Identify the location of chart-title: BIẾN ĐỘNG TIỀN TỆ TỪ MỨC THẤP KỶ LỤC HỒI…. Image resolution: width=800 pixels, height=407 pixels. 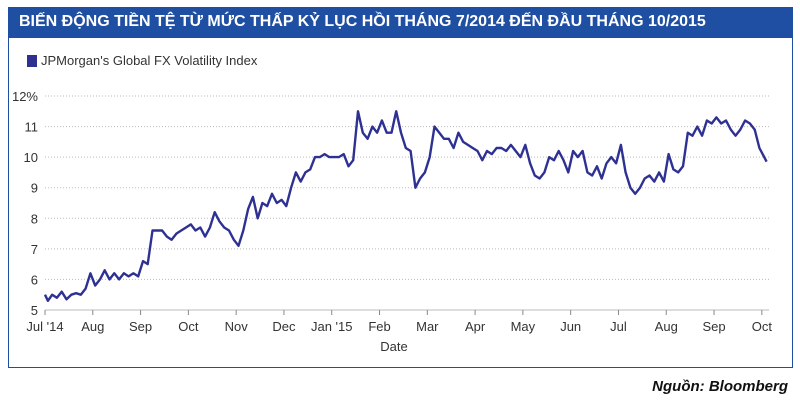
(362, 21).